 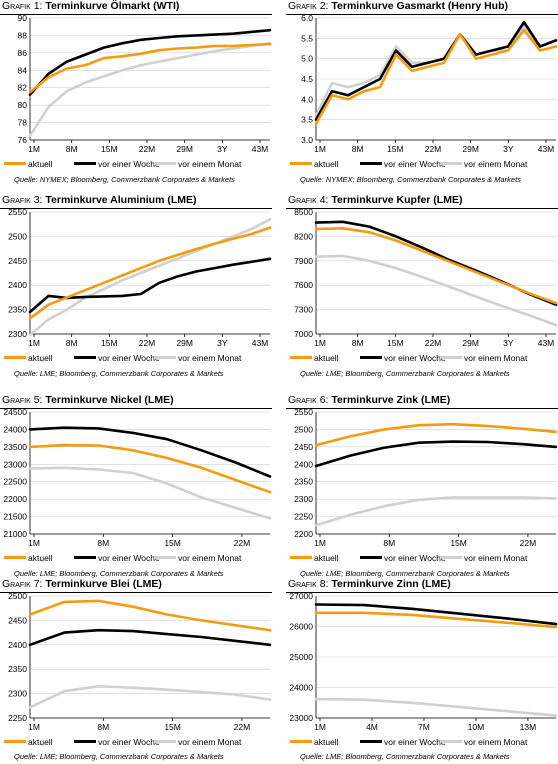 What do you see at coordinates (303, 310) in the screenshot?
I see `y-tick-label: 7300` at bounding box center [303, 310].